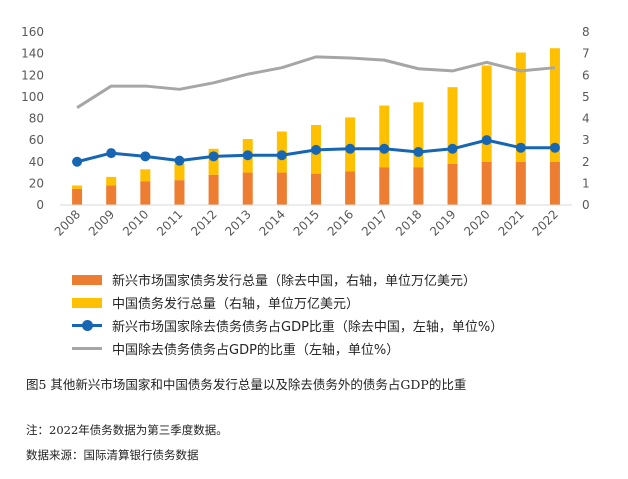 This screenshot has width=628, height=479. What do you see at coordinates (36, 119) in the screenshot?
I see `left-tick-80: 80` at bounding box center [36, 119].